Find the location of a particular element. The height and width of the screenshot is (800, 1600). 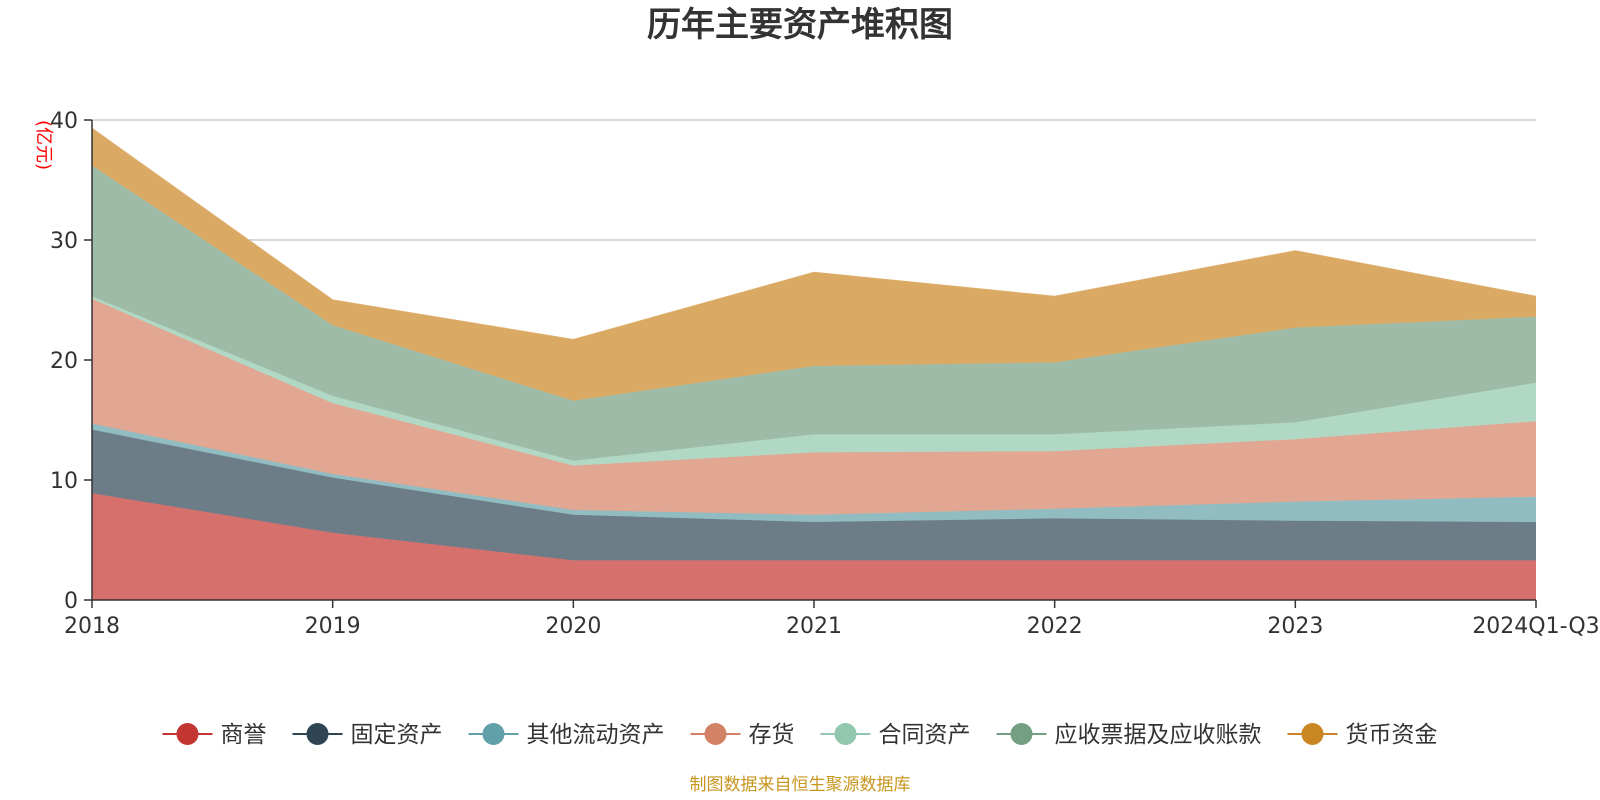

legend-item-2: 固定资产 is located at coordinates (367, 735).